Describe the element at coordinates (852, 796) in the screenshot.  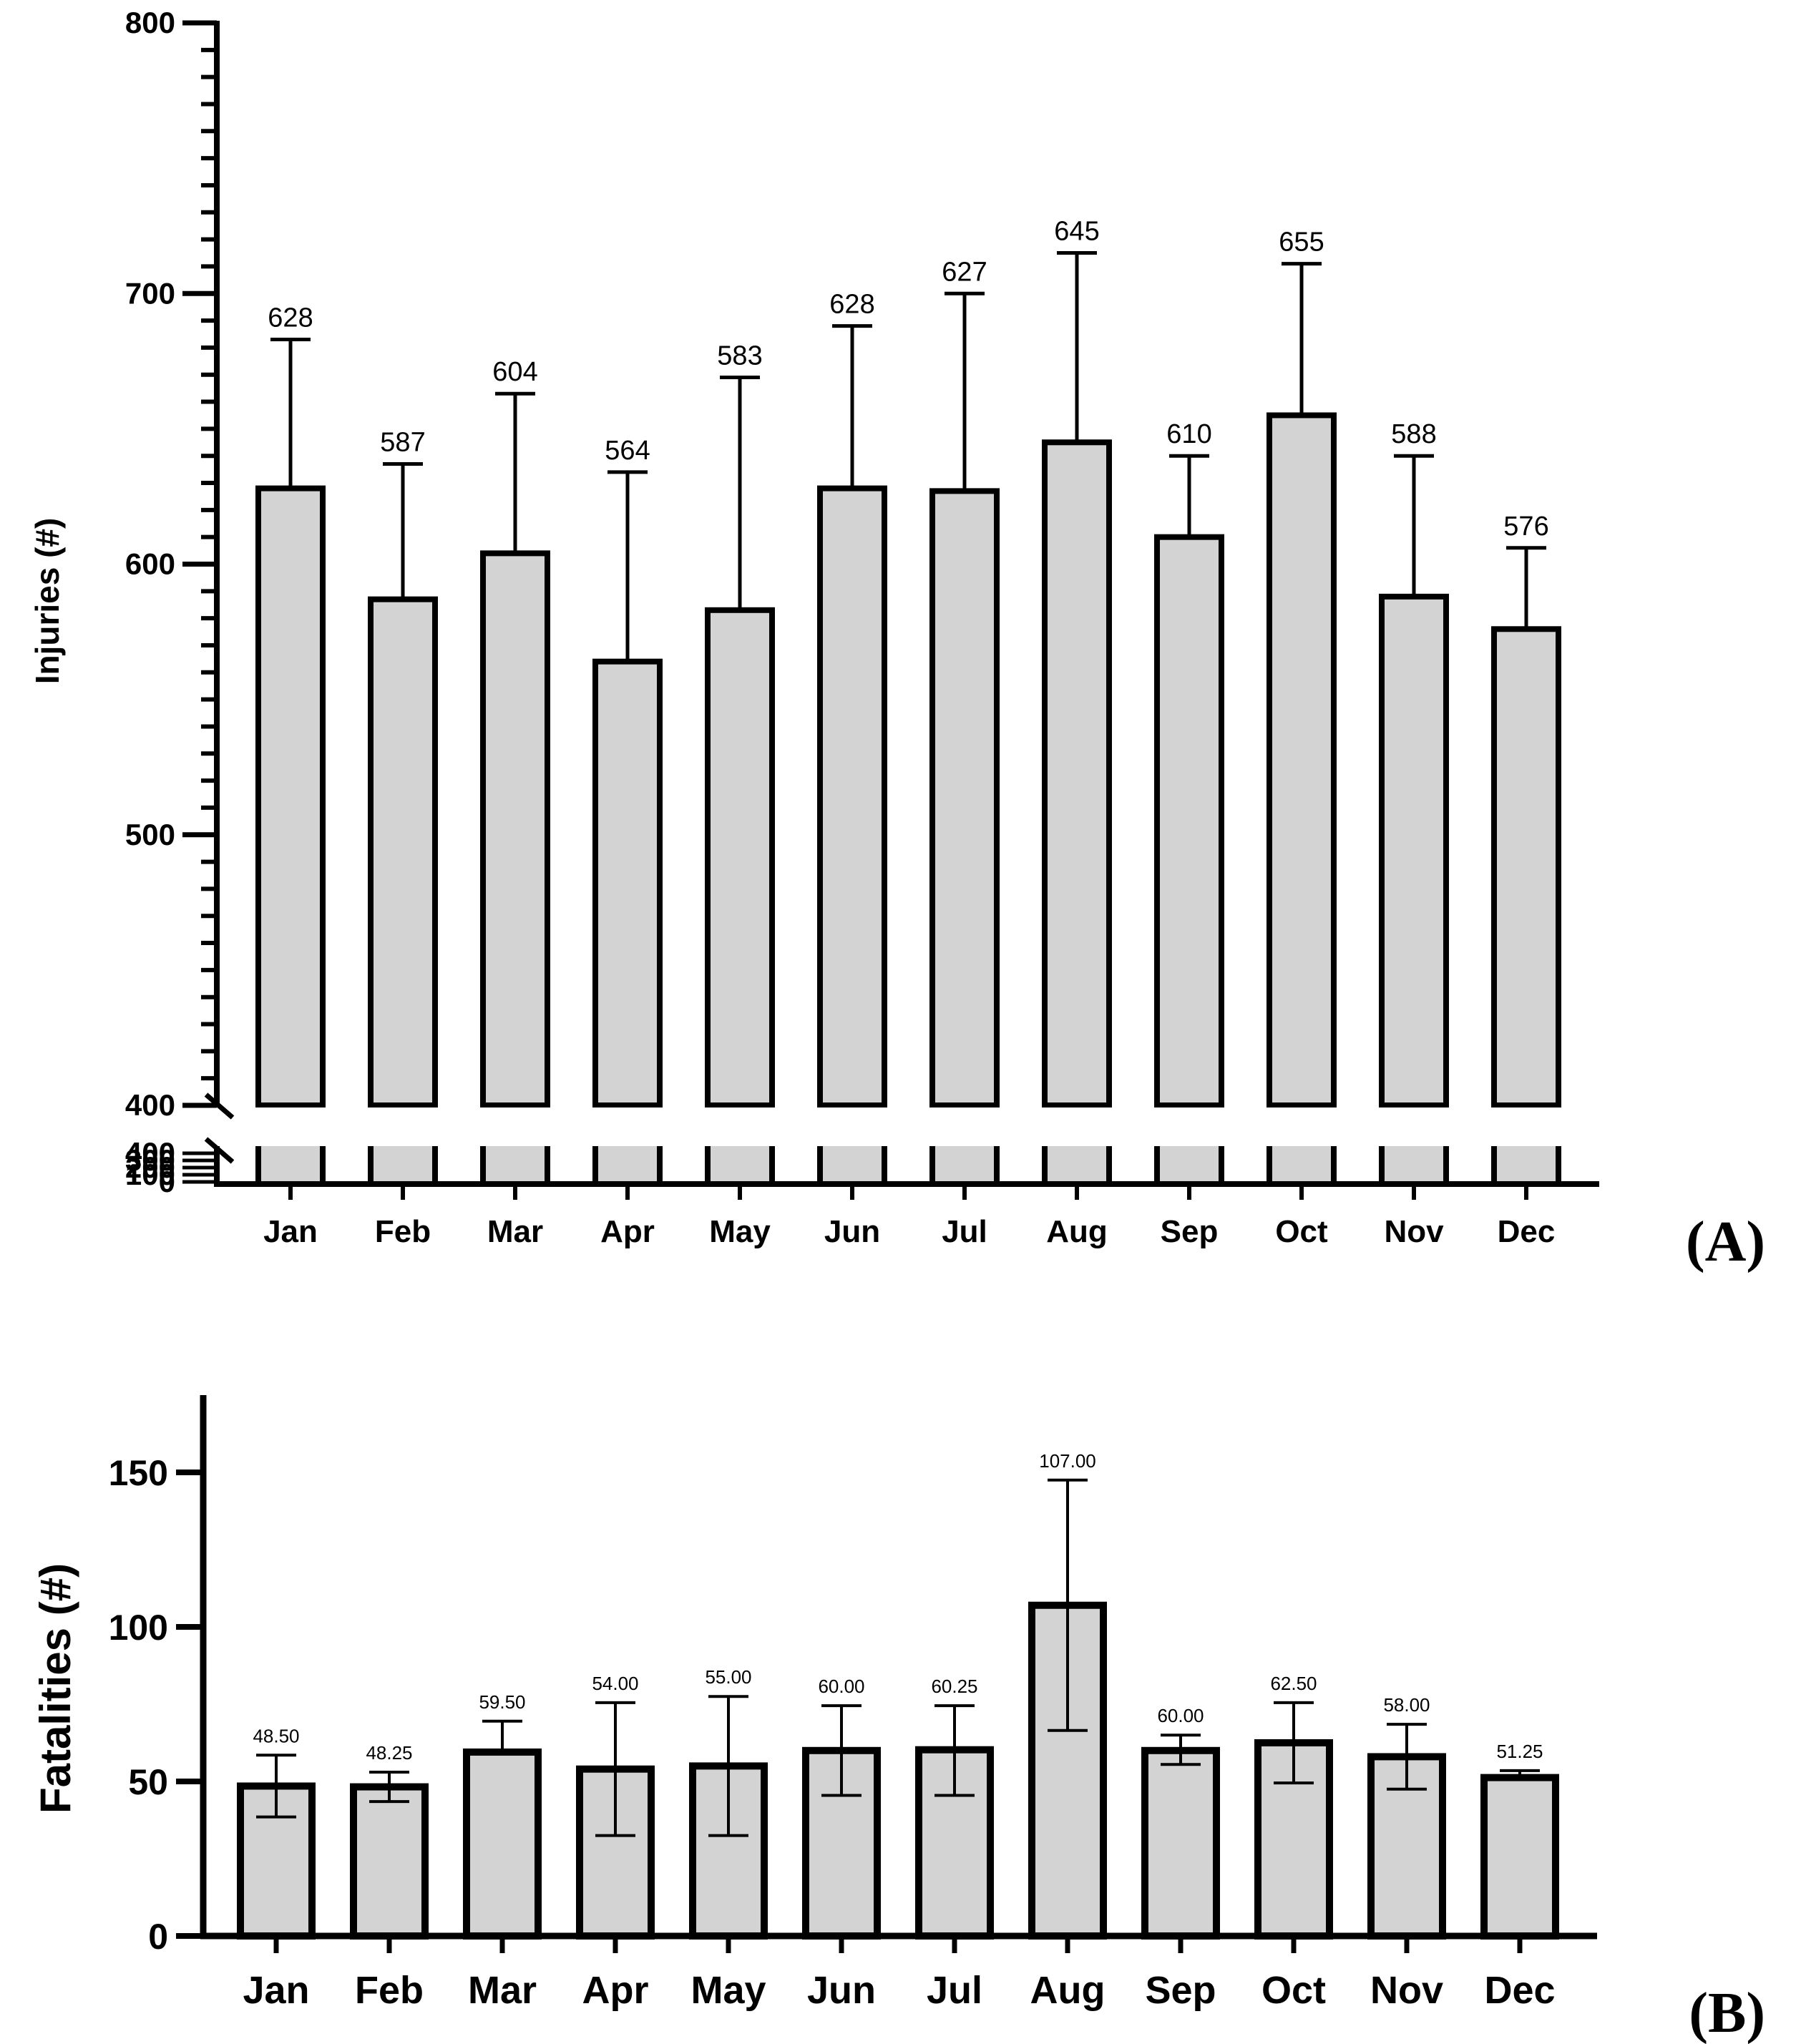
I see `bar-a-jun` at that location.